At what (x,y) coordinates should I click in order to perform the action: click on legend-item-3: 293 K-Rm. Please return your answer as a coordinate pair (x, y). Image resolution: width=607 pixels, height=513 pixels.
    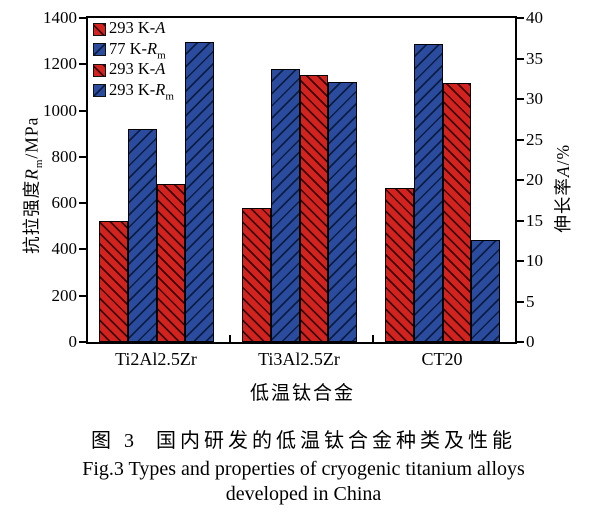
    Looking at the image, I should click on (133, 90).